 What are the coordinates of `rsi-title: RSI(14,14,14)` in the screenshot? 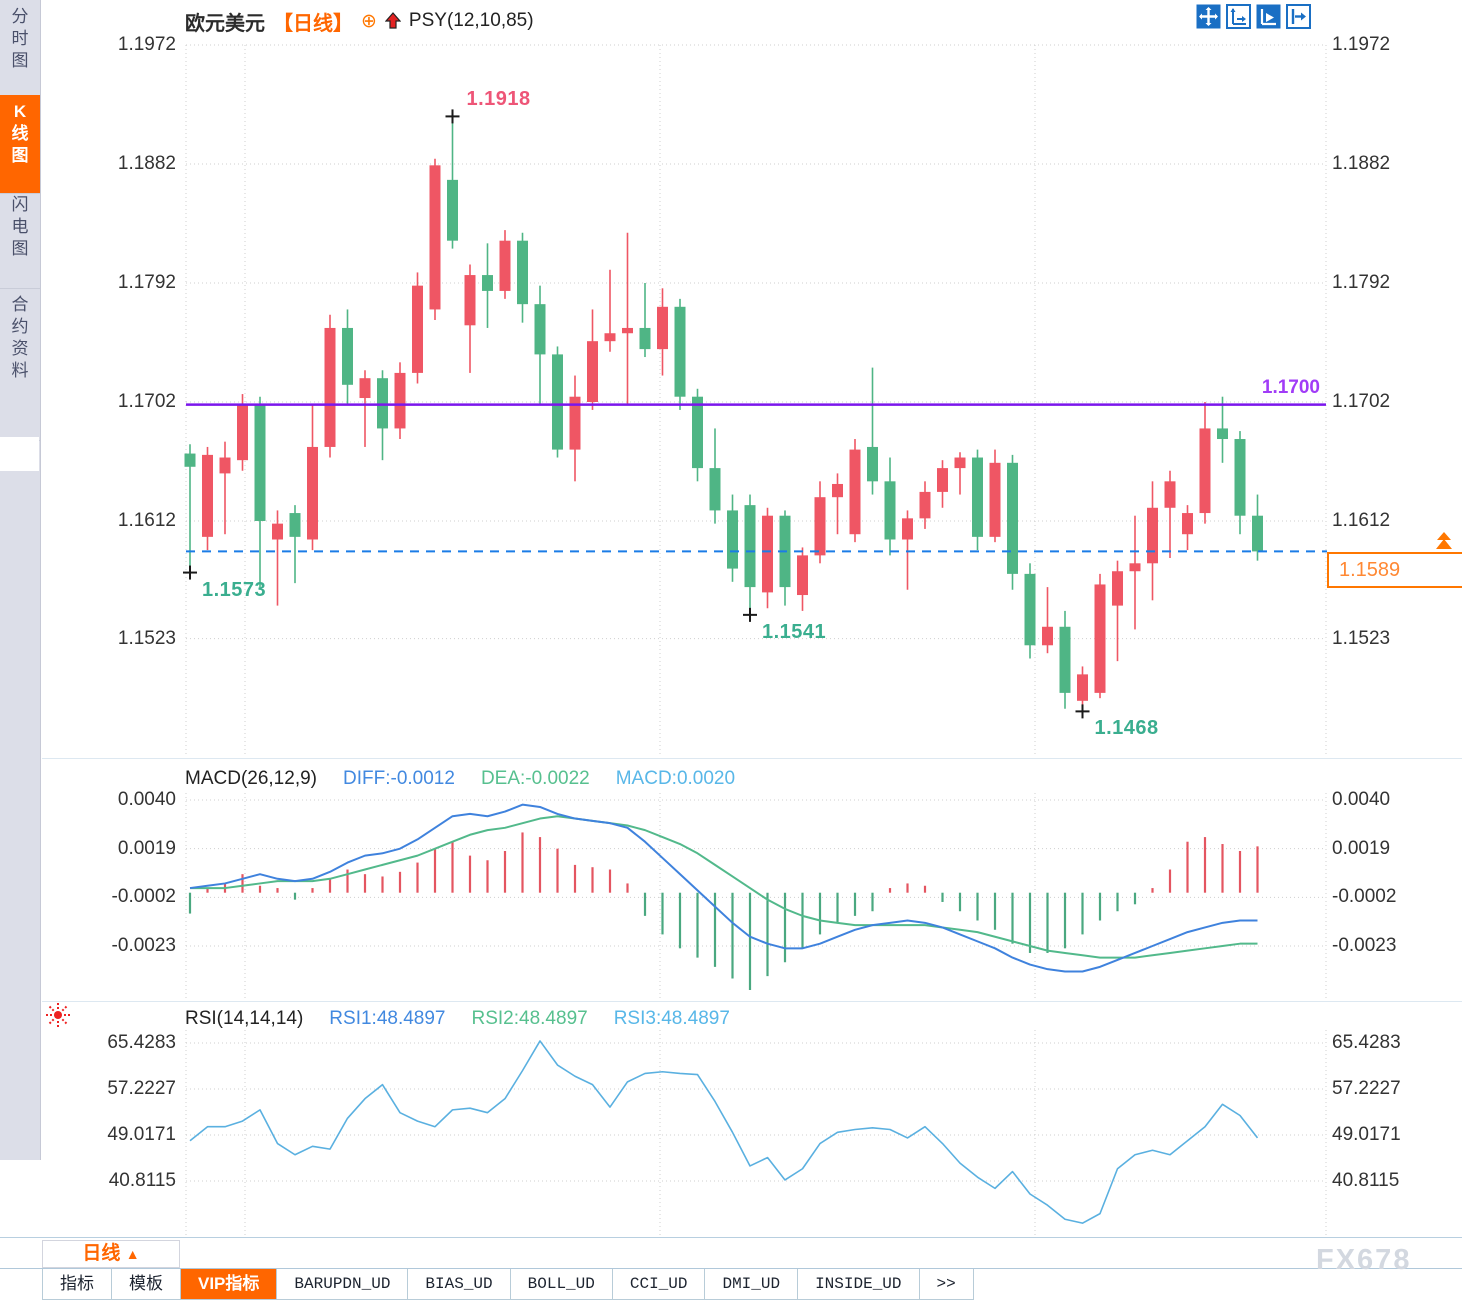 It's located at (244, 1018).